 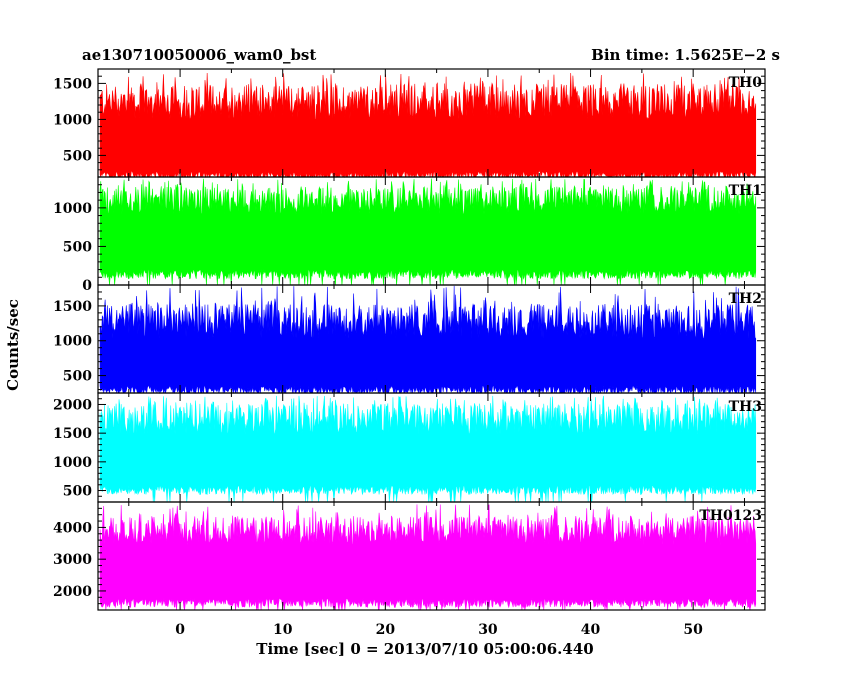 I want to click on y-tick-label: 0, so click(x=87, y=286).